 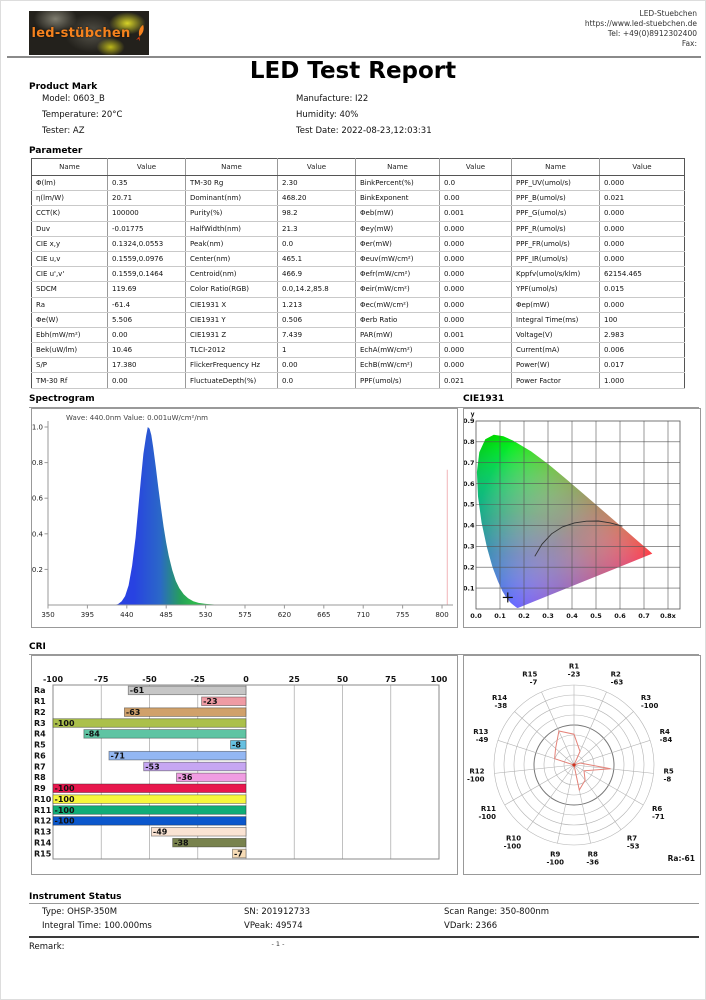 What do you see at coordinates (47, 947) in the screenshot?
I see `remark-label: Remark:` at bounding box center [47, 947].